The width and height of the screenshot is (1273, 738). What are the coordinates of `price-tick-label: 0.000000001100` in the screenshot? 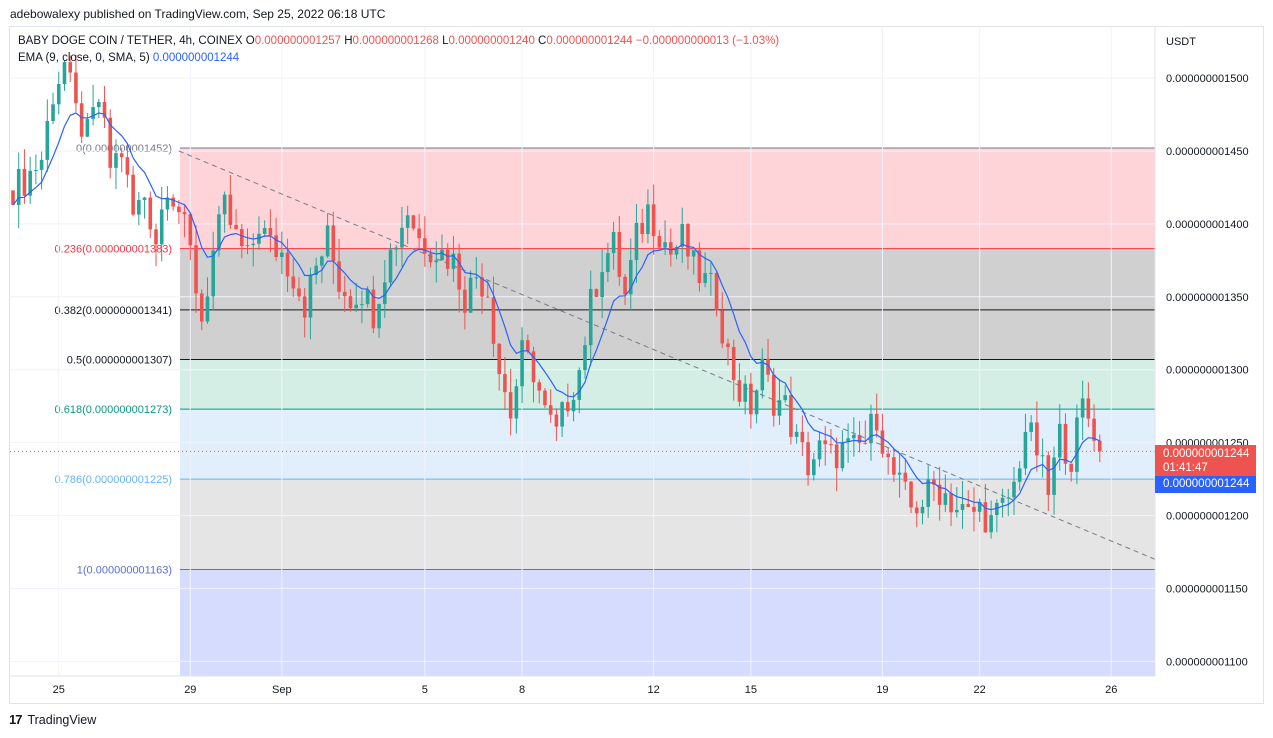 It's located at (1207, 662).